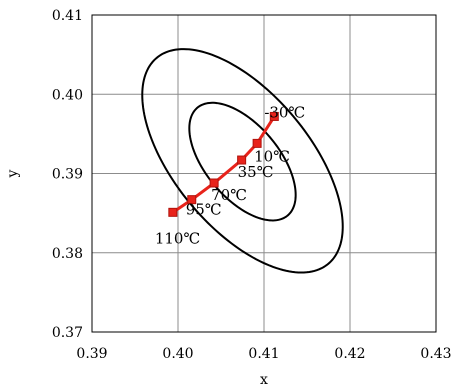 Image resolution: width=458 pixels, height=387 pixels. Describe the element at coordinates (204, 210) in the screenshot. I see `point-label: 95℃` at that location.